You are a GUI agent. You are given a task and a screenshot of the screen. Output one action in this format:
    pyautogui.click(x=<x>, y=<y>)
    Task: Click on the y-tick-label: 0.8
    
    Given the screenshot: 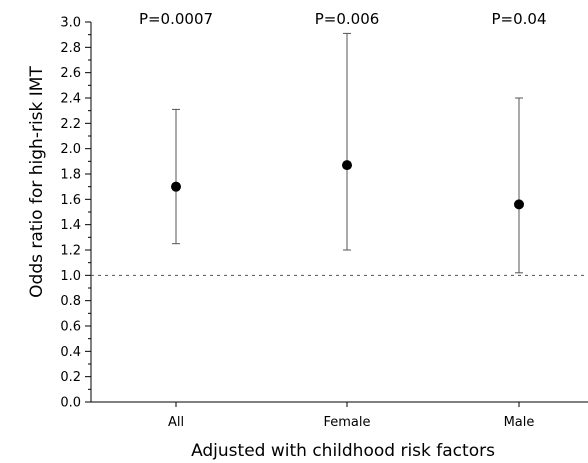 What is the action you would take?
    pyautogui.click(x=70, y=301)
    